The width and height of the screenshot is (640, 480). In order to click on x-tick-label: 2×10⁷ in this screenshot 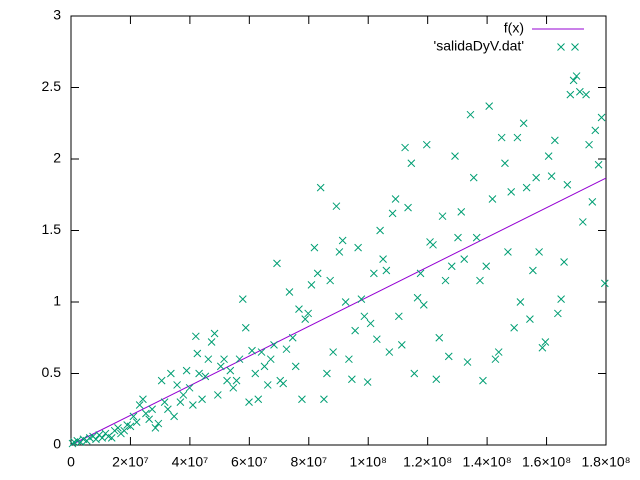, I will do `click(130, 462)`.